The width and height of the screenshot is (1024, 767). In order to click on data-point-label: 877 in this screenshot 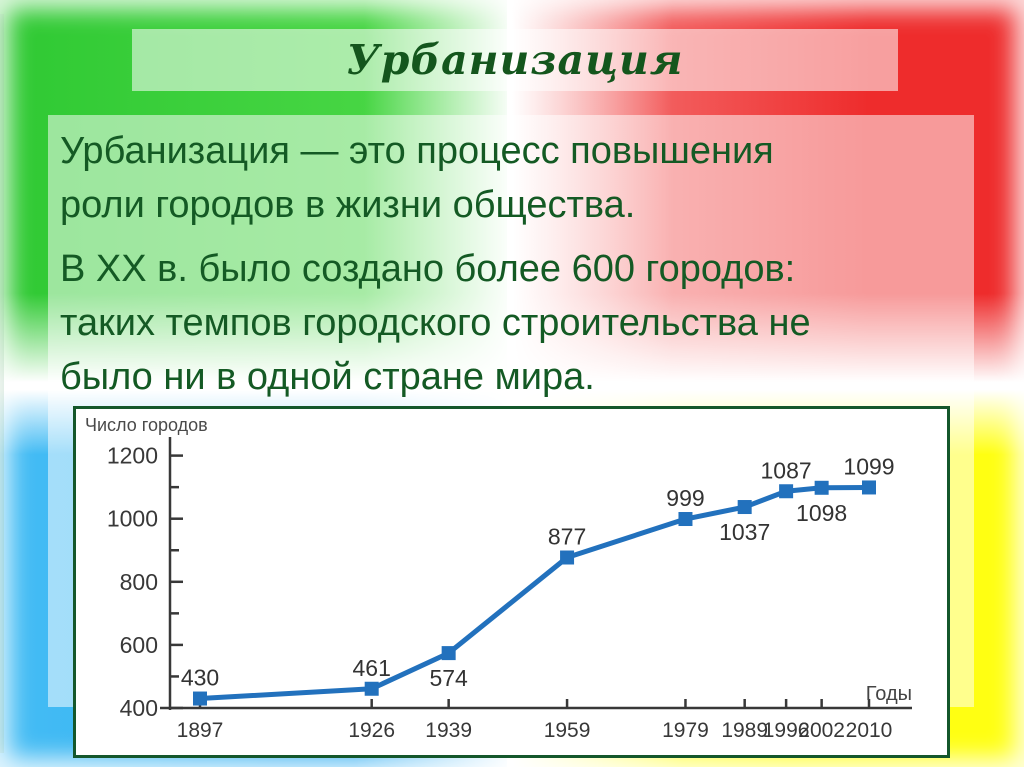, I will do `click(567, 537)`.